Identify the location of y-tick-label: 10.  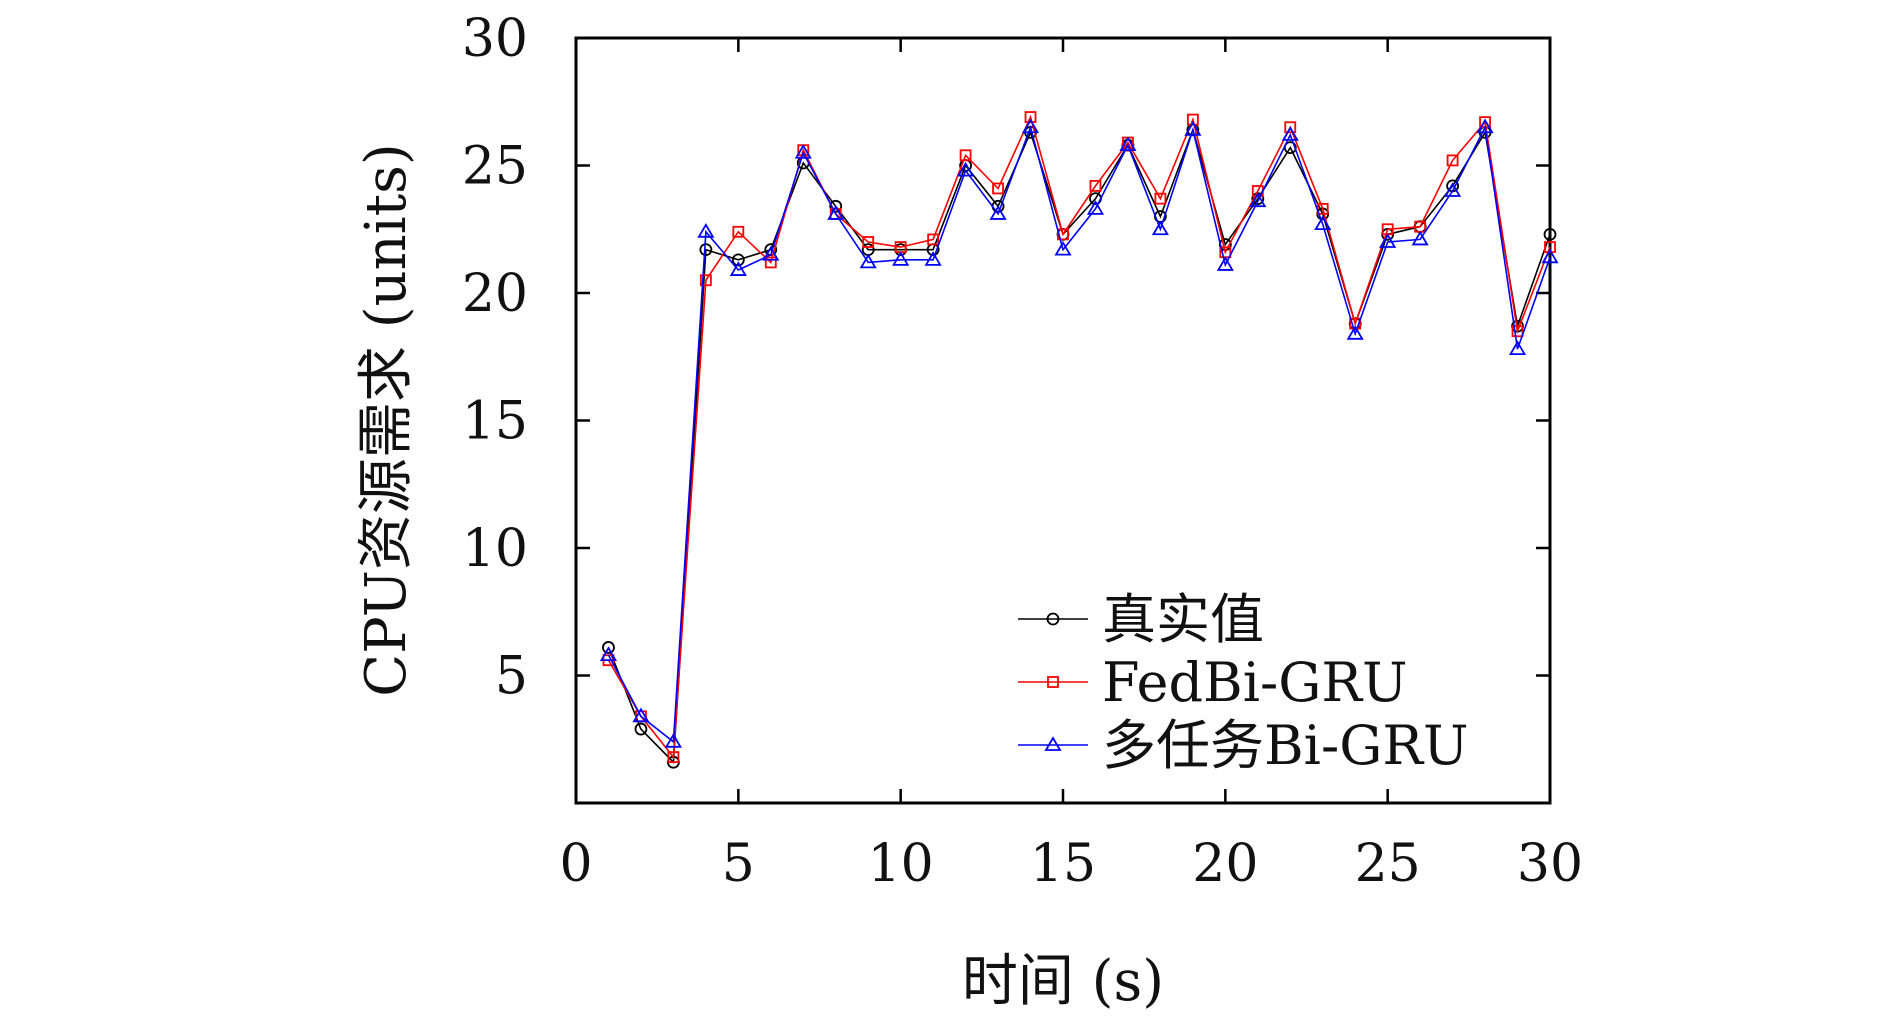
(495, 549).